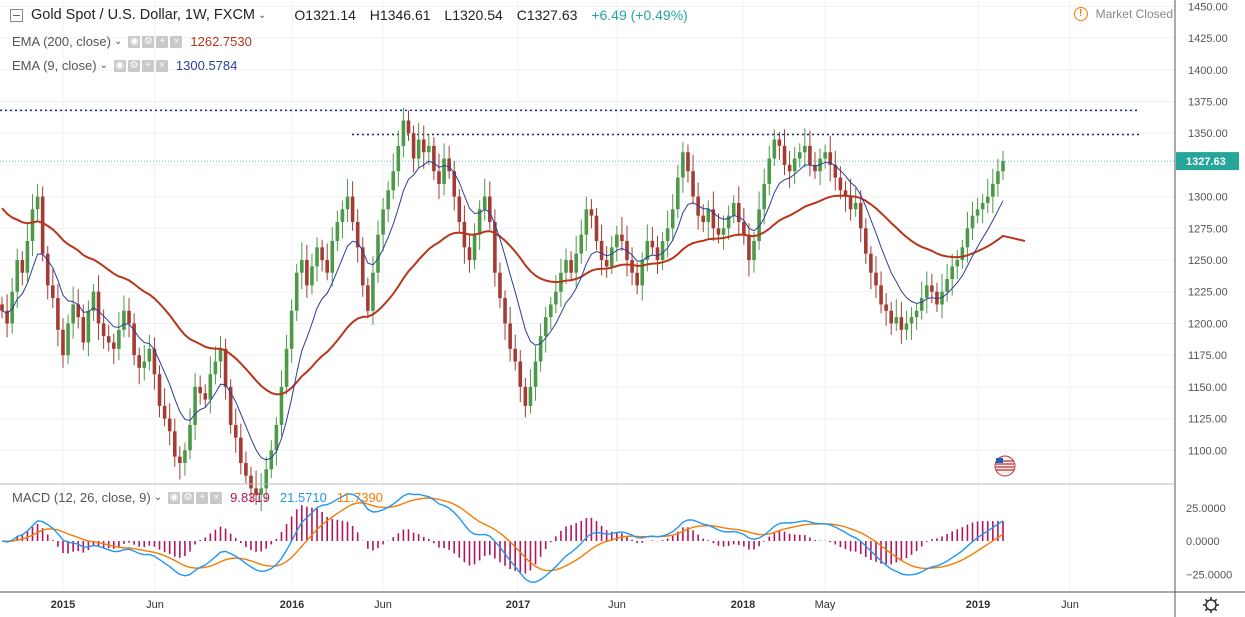  What do you see at coordinates (400, 15) in the screenshot?
I see `high-value: H1346.61` at bounding box center [400, 15].